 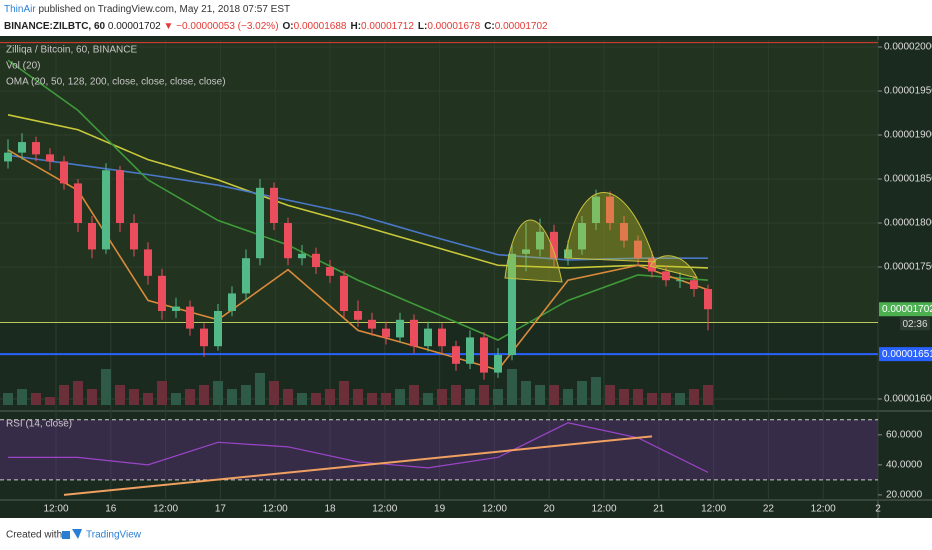 I want to click on y-tick-label: 0.00001900, so click(x=908, y=135).